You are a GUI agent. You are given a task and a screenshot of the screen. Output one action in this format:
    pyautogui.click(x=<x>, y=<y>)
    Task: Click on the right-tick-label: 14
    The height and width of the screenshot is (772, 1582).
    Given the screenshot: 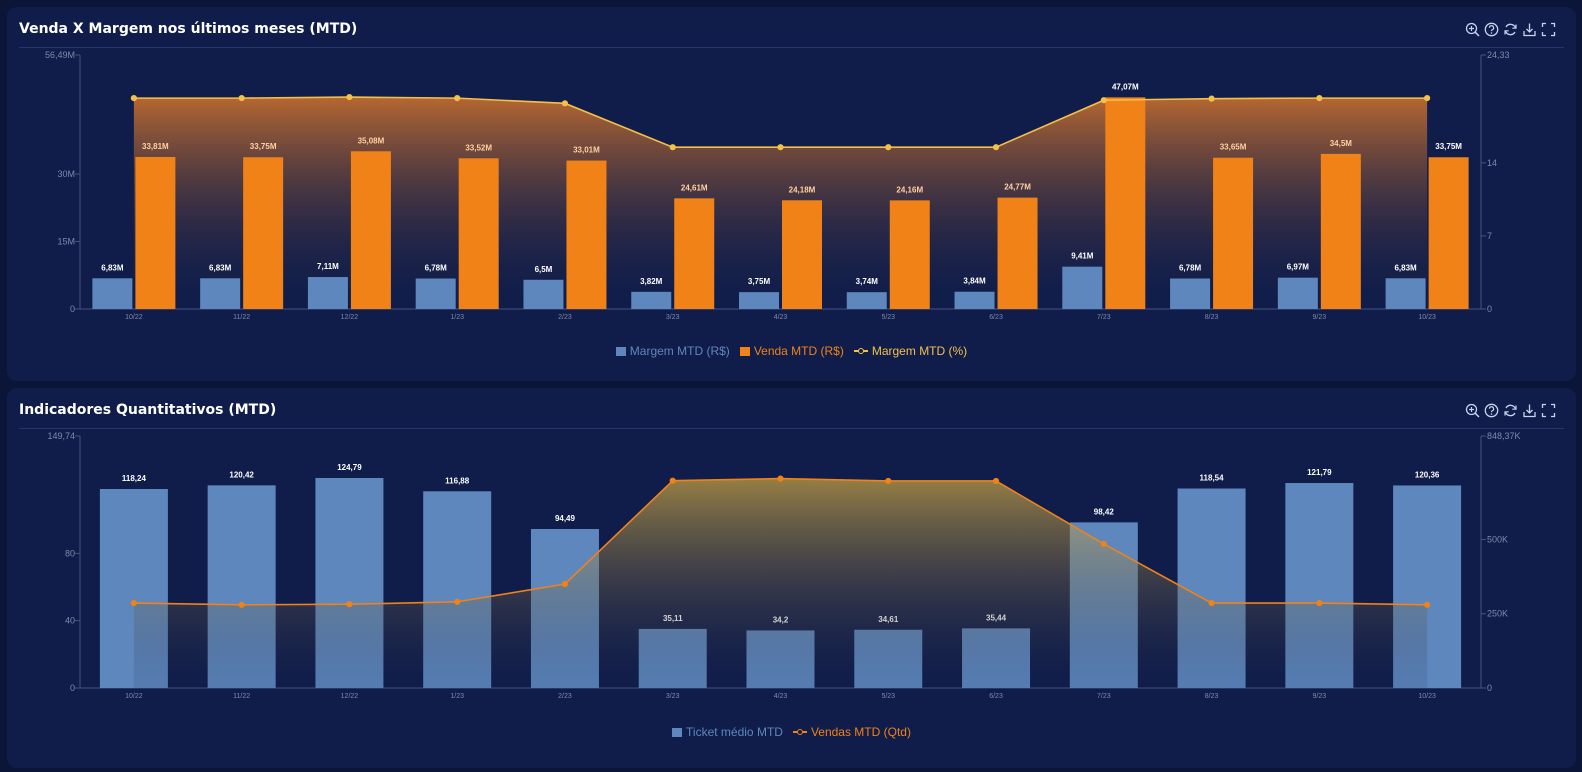 What is the action you would take?
    pyautogui.click(x=1492, y=163)
    